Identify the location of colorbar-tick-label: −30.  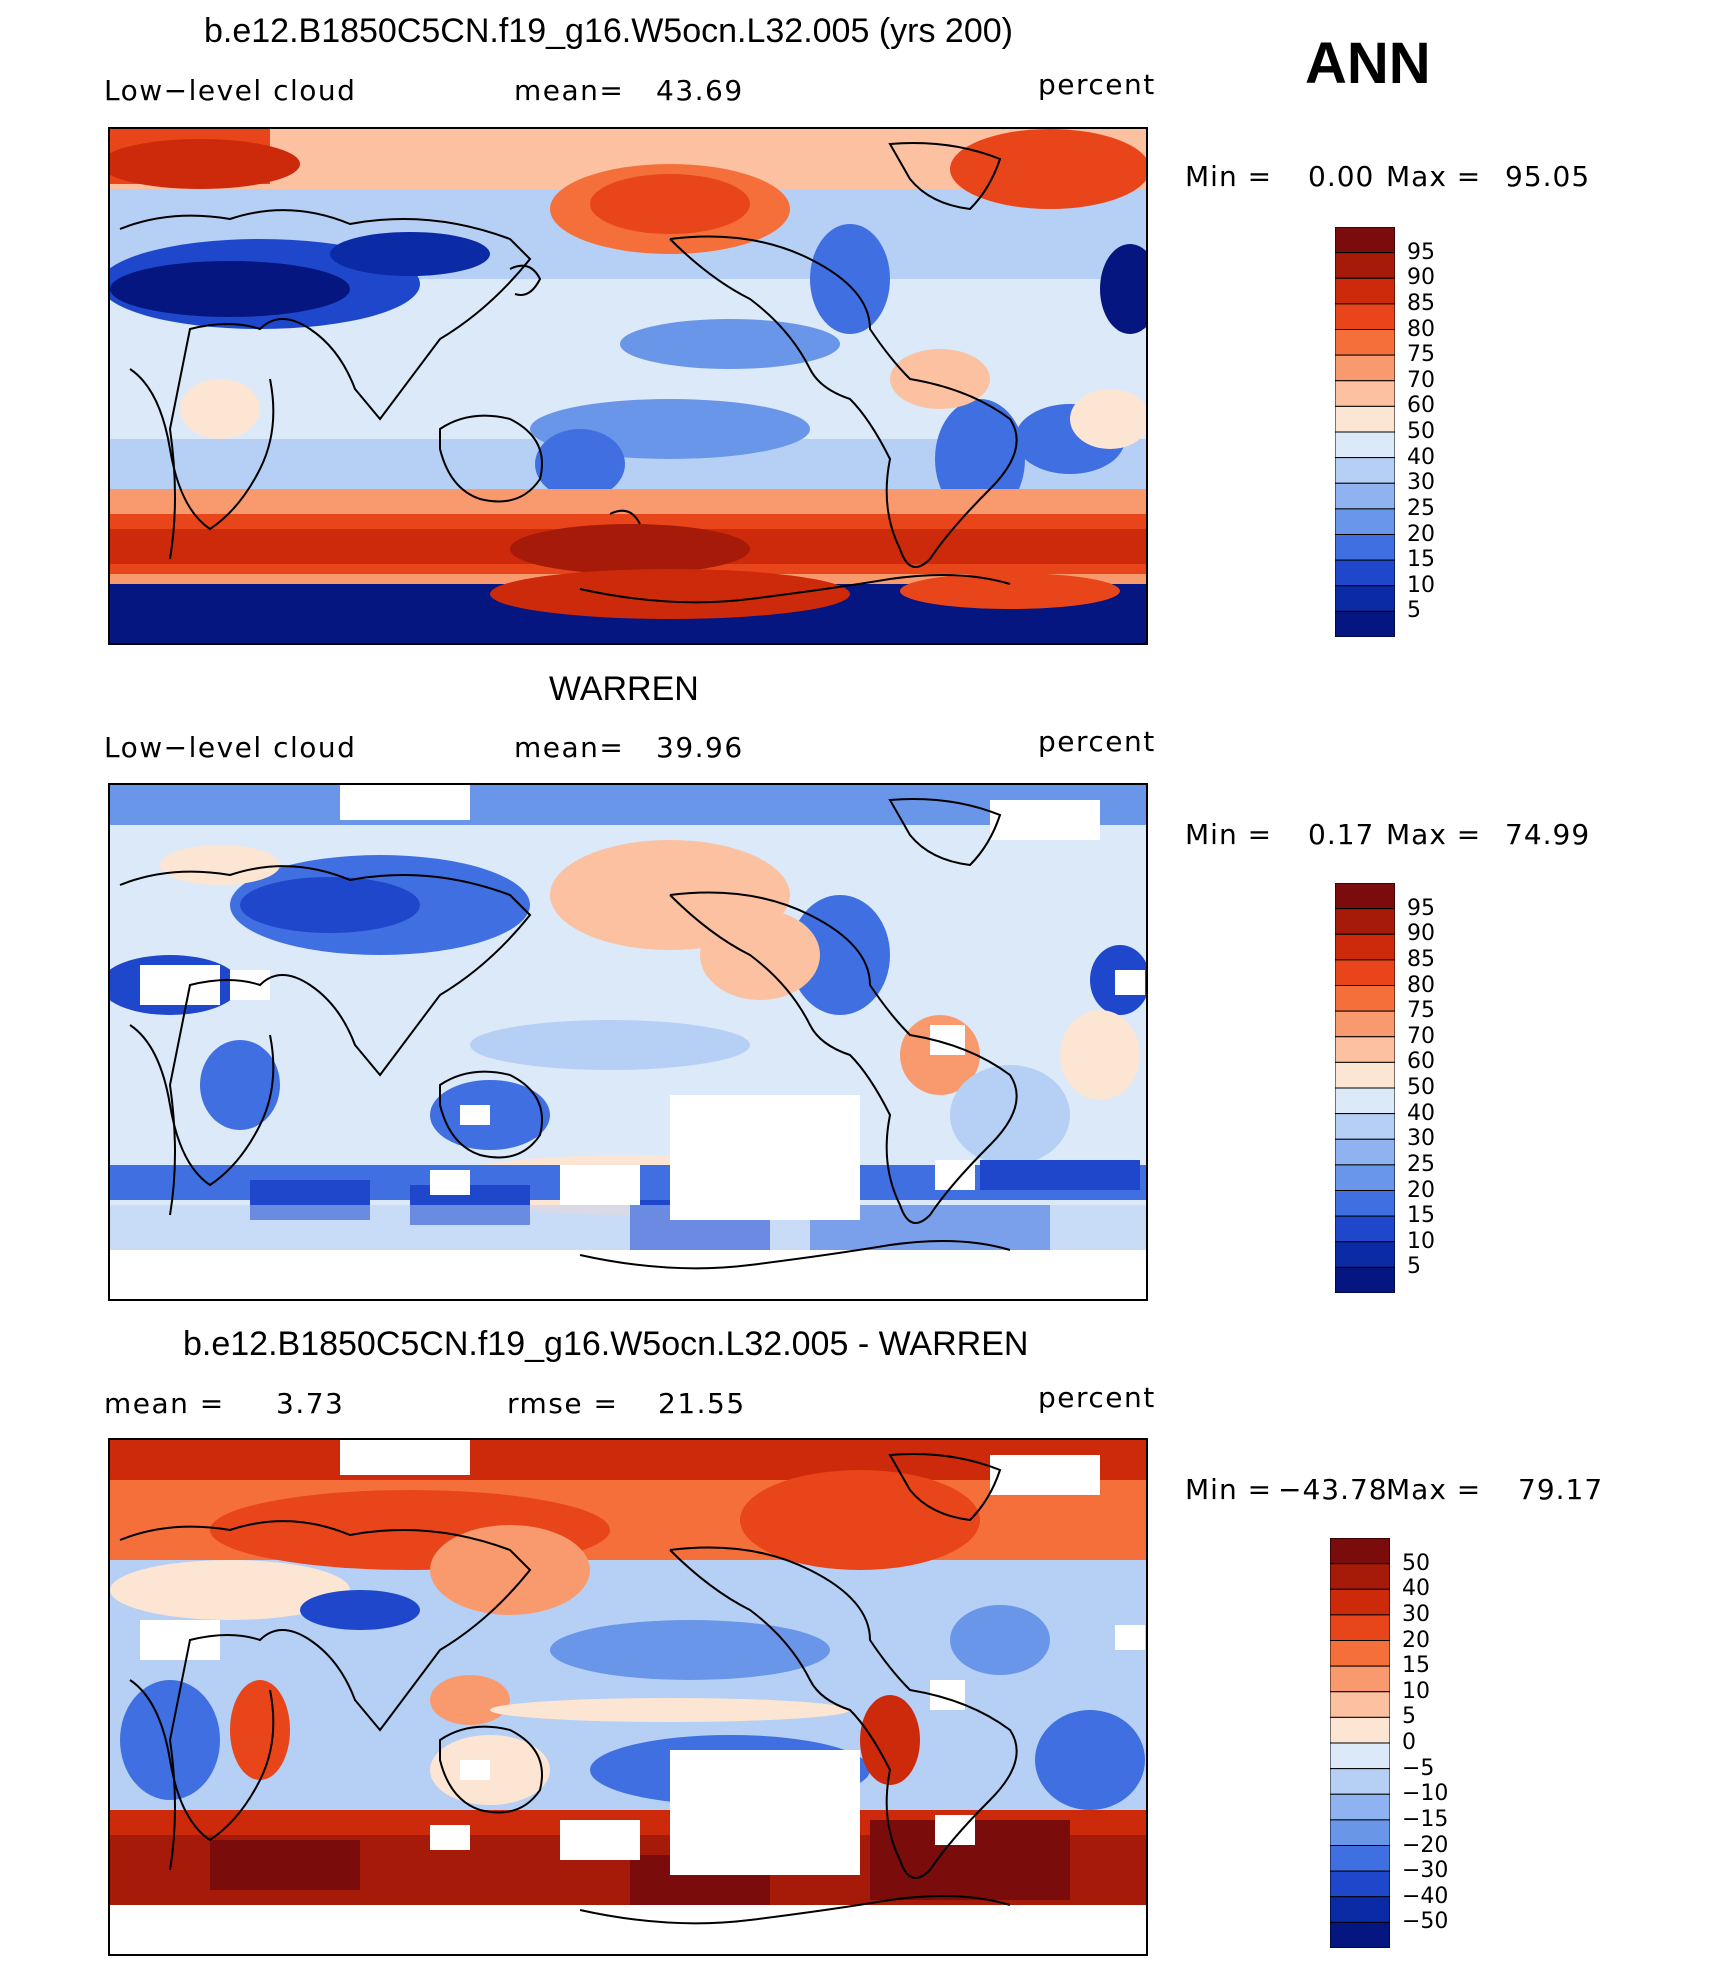
(1425, 1871).